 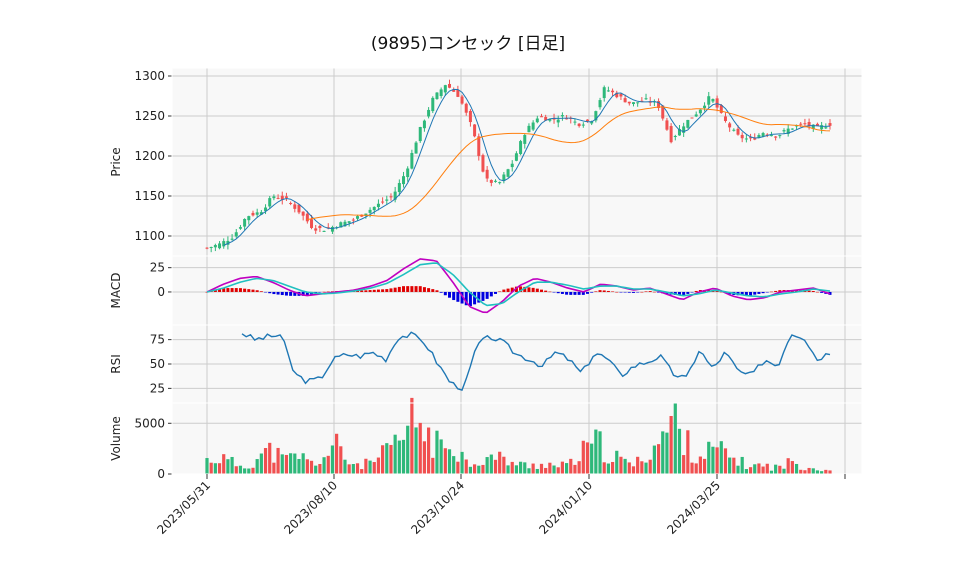 What do you see at coordinates (157, 268) in the screenshot?
I see `y-tick-label: 25` at bounding box center [157, 268].